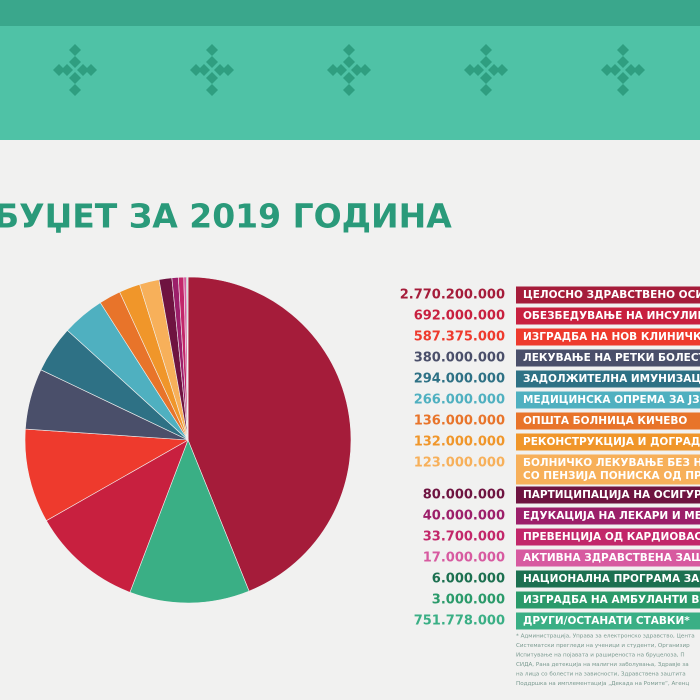 The width and height of the screenshot is (700, 700). What do you see at coordinates (459, 400) in the screenshot?
I see `value-label: 266.000.000` at bounding box center [459, 400].